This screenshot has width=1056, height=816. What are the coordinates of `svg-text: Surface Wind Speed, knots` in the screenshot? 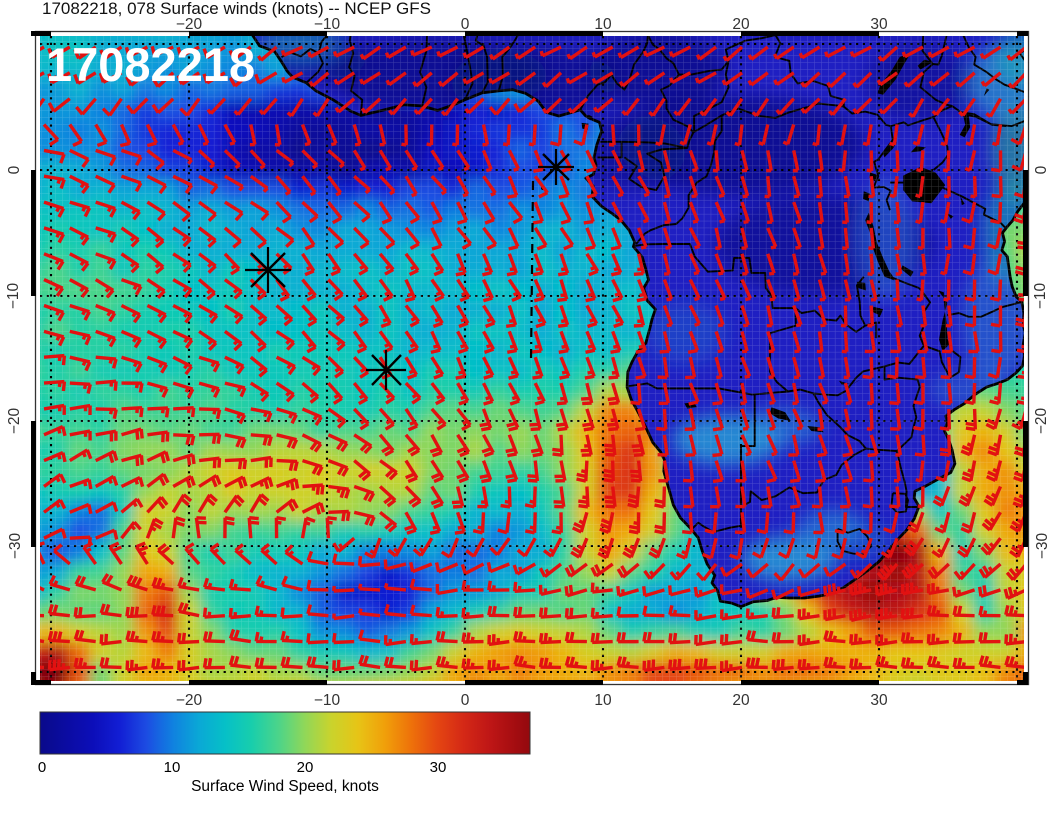 It's located at (285, 786).